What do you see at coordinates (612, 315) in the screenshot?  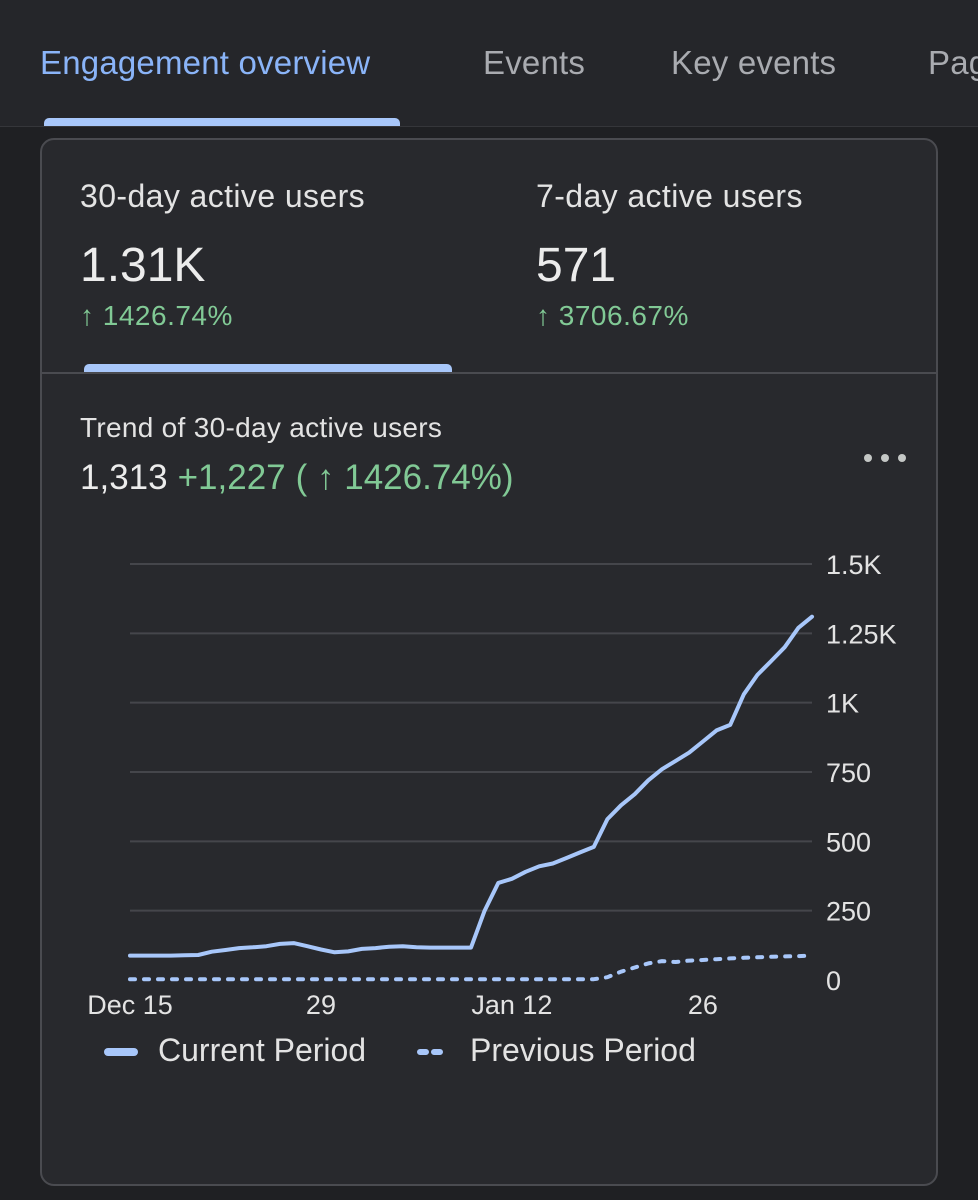 I see `metric-change: ↑ 3706.67%` at bounding box center [612, 315].